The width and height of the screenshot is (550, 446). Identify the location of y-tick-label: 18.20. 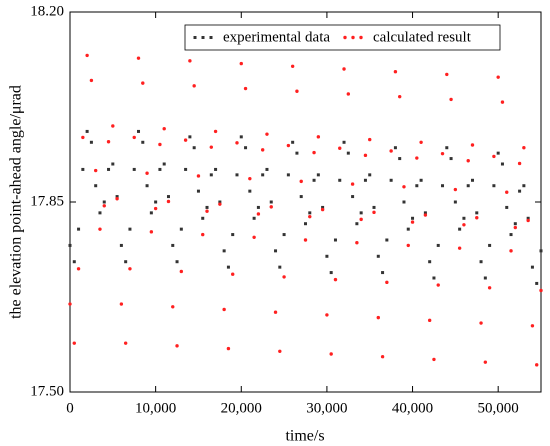
(47, 11).